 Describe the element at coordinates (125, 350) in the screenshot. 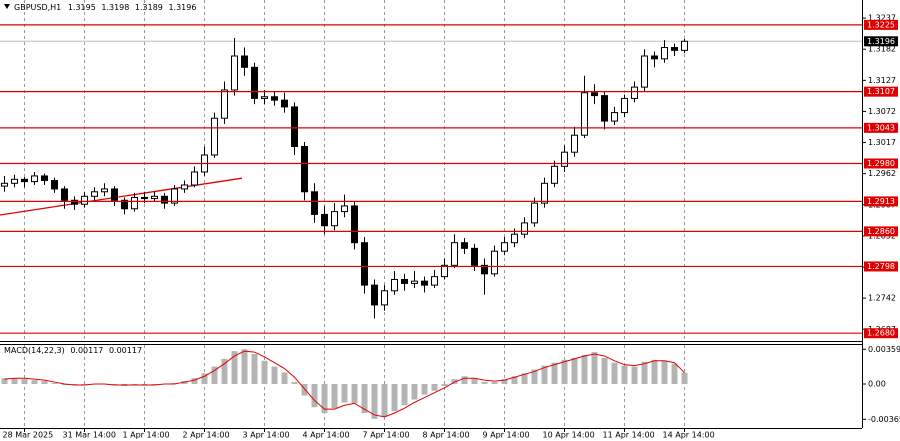

I see `macd-value: 0.00117` at that location.